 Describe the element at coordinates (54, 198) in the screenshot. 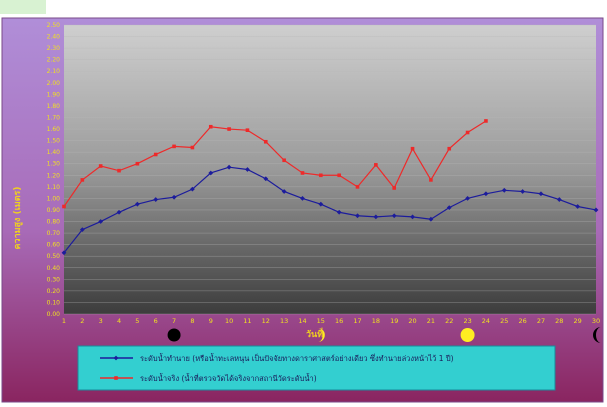

I see `y-tick-label: 1.00` at that location.